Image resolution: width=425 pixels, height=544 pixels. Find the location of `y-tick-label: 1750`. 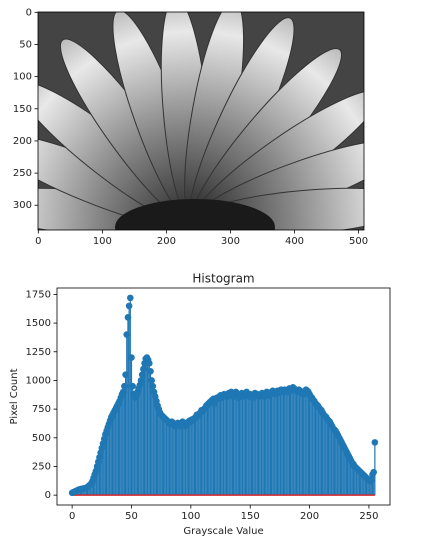

y-tick-label: 1750 is located at coordinates (38, 294).